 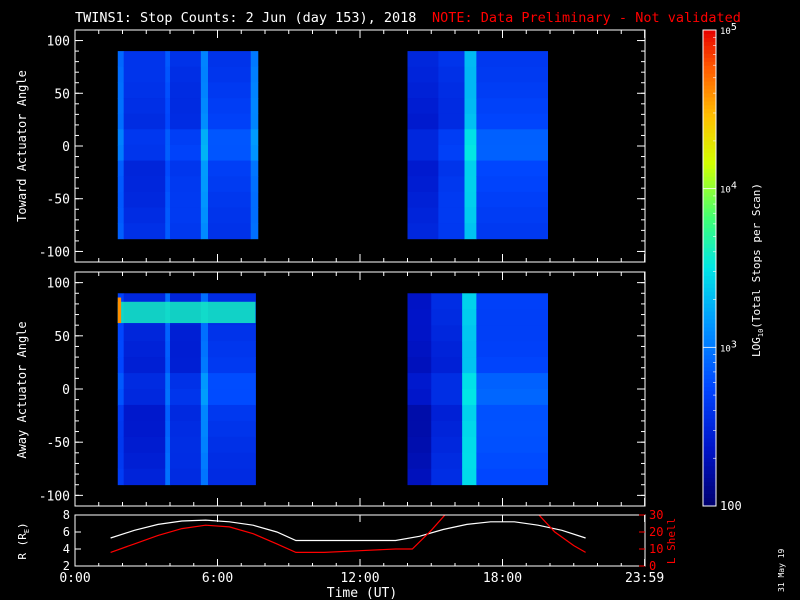 What do you see at coordinates (756, 256) in the screenshot?
I see `colorbar-label-rest: (Total Stops per Scan)` at bounding box center [756, 256].